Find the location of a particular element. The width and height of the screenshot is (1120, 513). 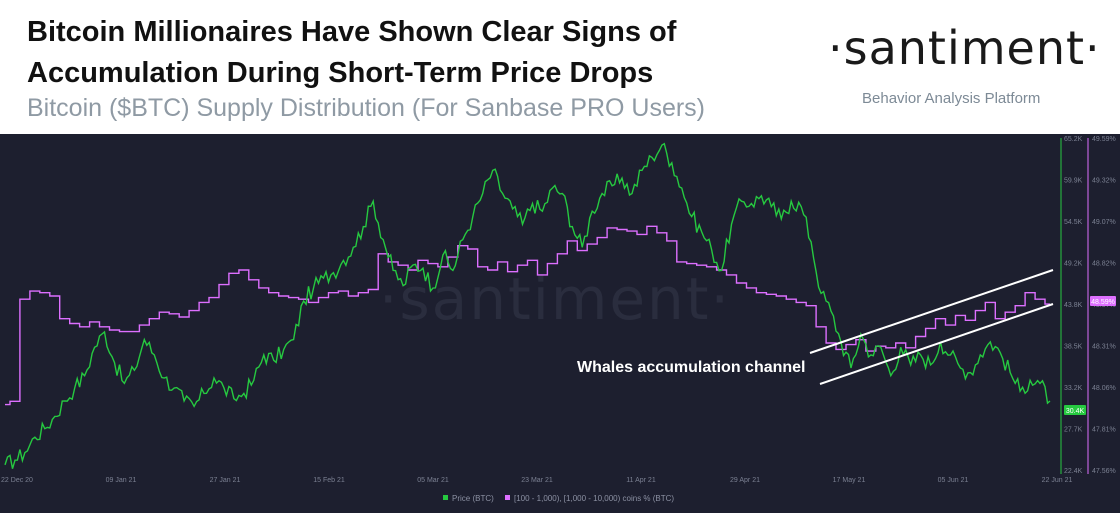

channel-annotation: Whales accumulation channel is located at coordinates (691, 367).